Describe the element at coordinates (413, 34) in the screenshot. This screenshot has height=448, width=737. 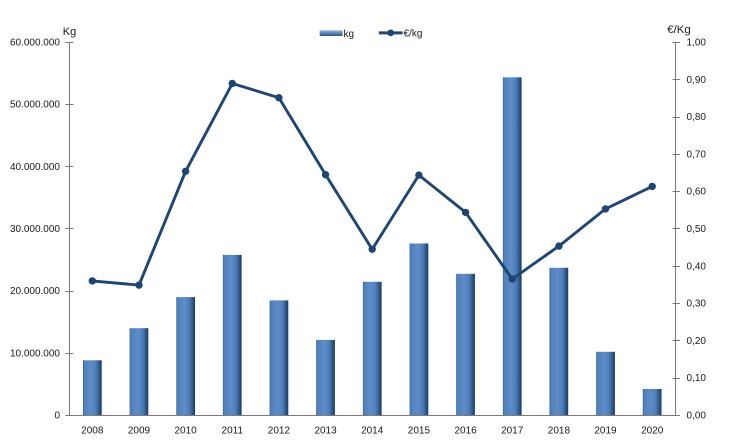
I see `svg-text: €/kg` at that location.